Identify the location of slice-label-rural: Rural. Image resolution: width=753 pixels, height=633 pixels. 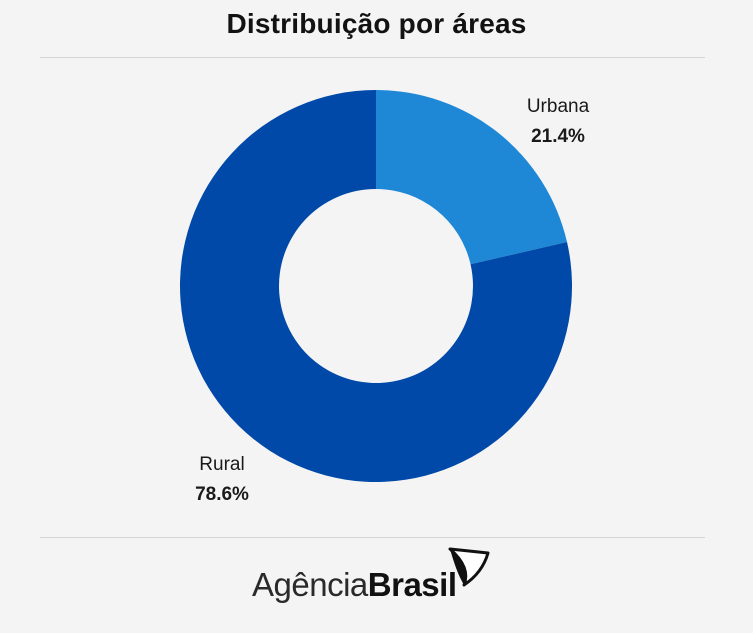
(221, 464).